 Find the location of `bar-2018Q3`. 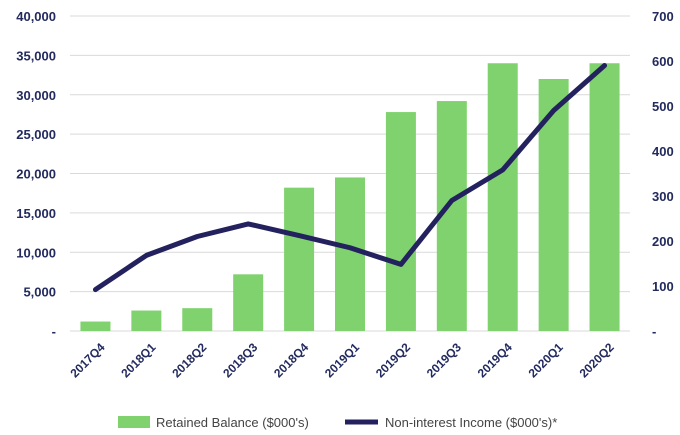

bar-2018Q3 is located at coordinates (248, 302).